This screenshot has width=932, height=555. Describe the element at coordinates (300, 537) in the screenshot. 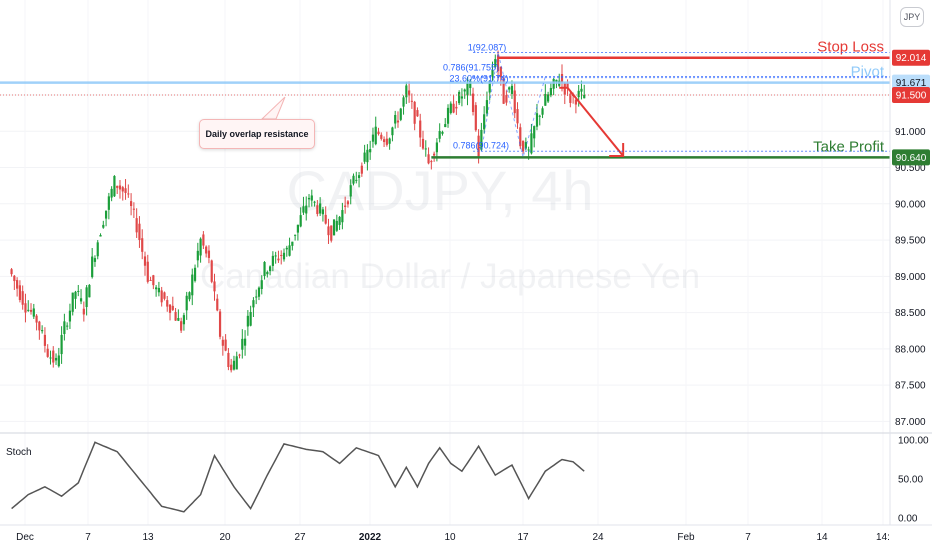

I see `time-tick-label: 27` at that location.